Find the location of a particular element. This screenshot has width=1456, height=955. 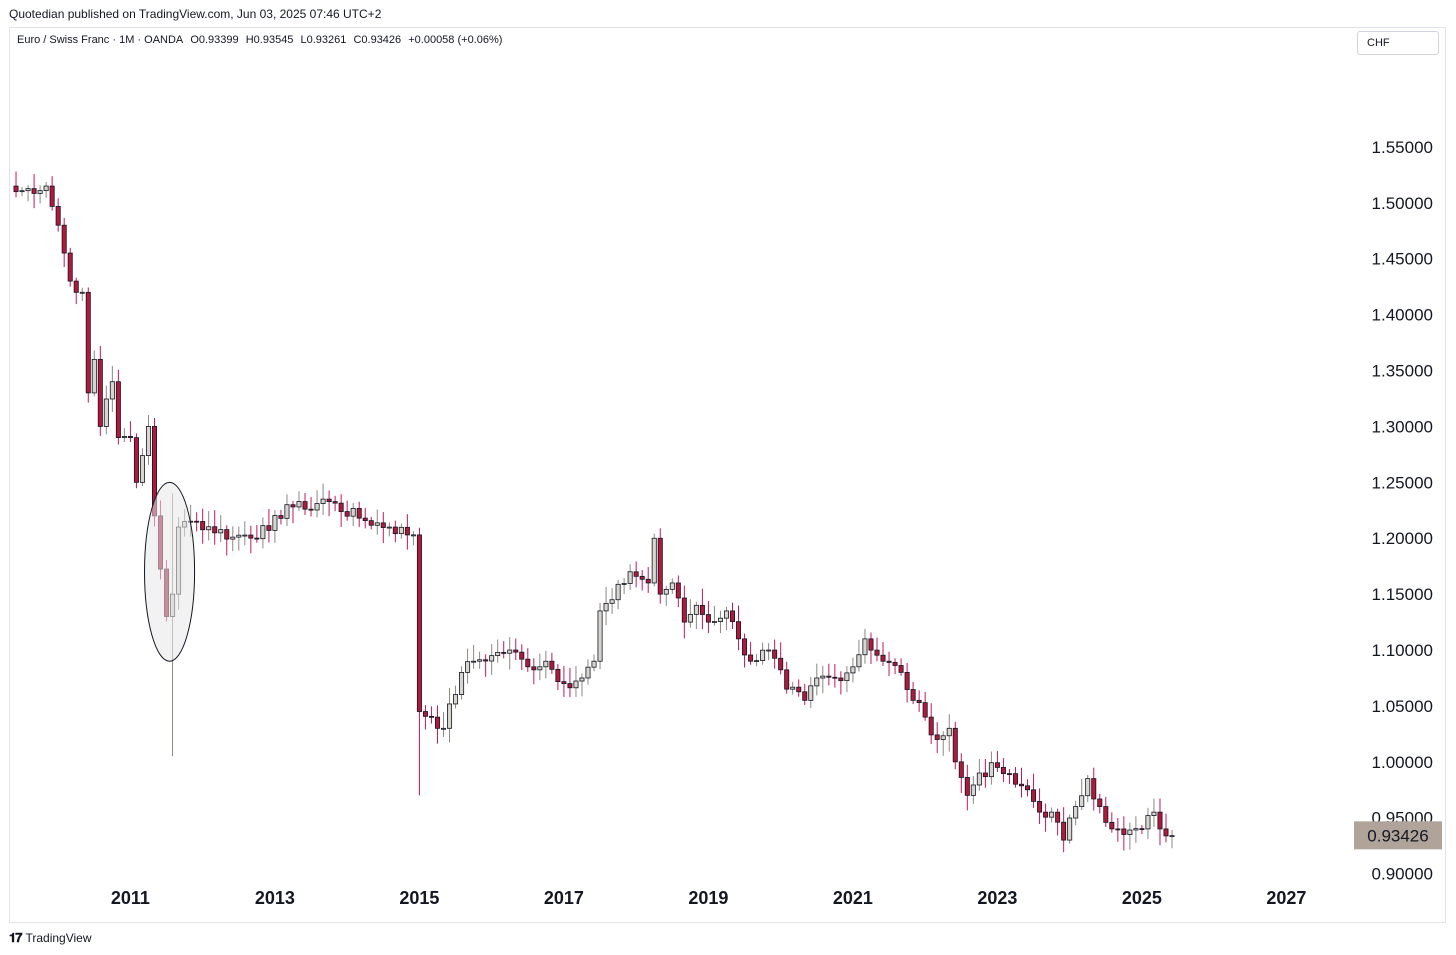

last-price-label: 0.93426 is located at coordinates (1398, 835).